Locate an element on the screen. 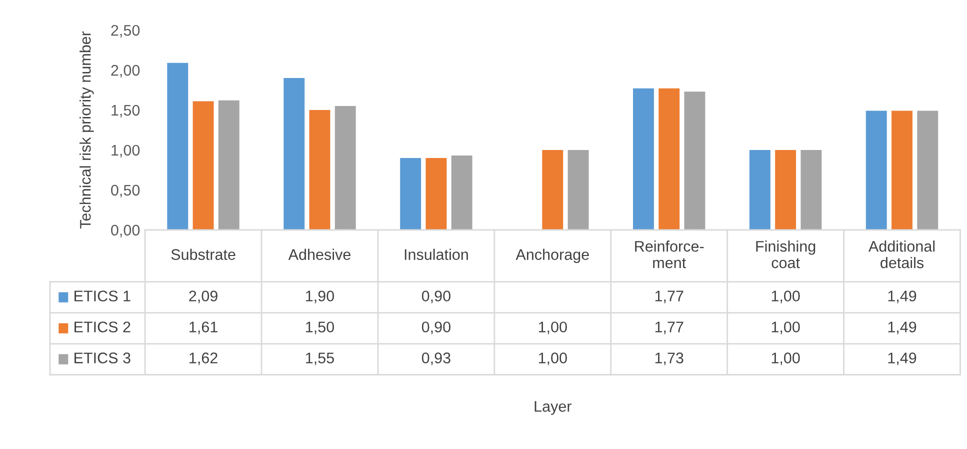 The height and width of the screenshot is (449, 967). x-tick-label: Finishing coat is located at coordinates (786, 254).